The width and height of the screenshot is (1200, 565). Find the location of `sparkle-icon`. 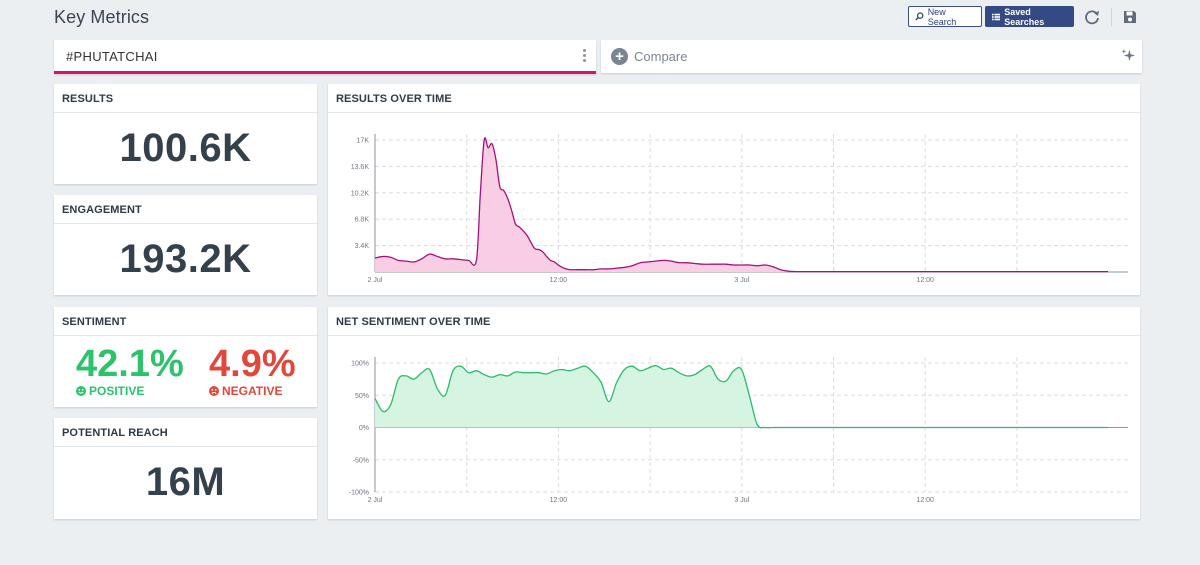

sparkle-icon is located at coordinates (1128, 55).